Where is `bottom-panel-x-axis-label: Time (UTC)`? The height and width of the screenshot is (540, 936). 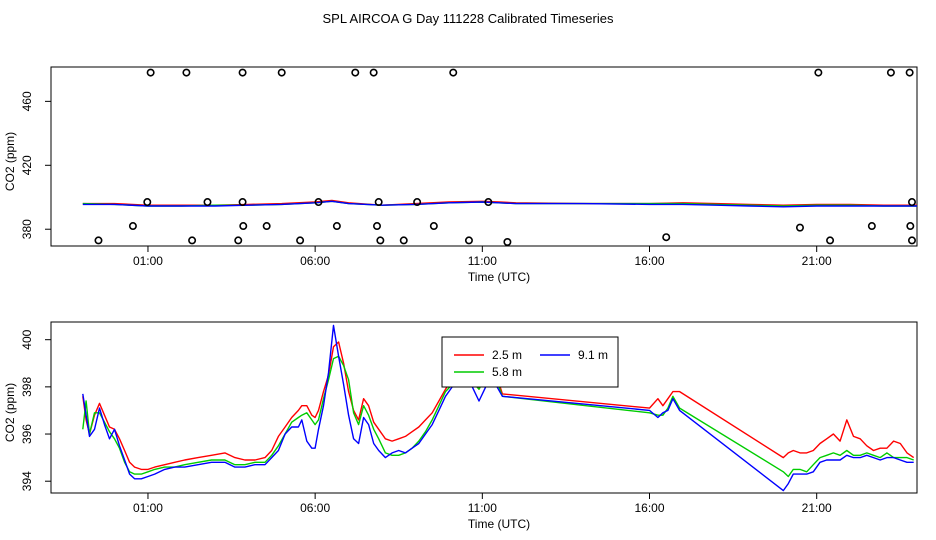 bottom-panel-x-axis-label: Time (UTC) is located at coordinates (499, 524).